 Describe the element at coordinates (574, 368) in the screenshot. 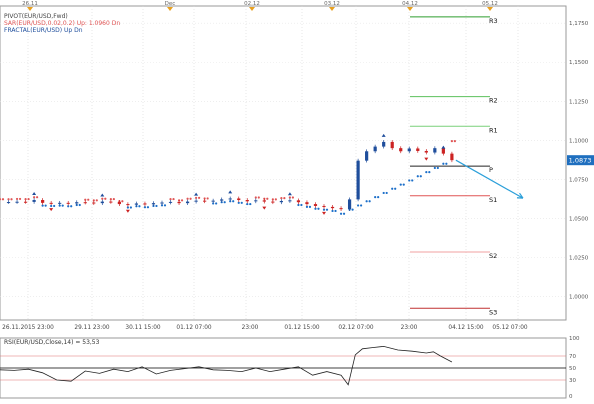

I see `rsi-y-ticks: 100 70 50 30 0` at that location.